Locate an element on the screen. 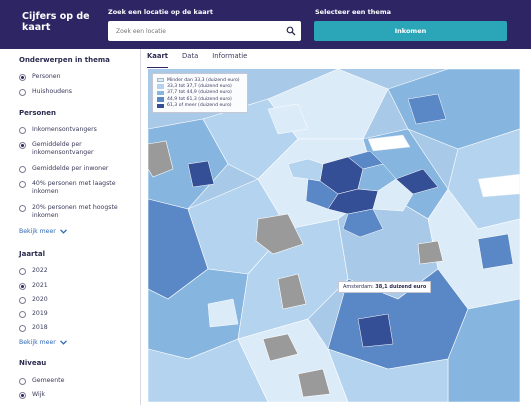 Image resolution: width=531 pixels, height=405 pixels. option-2021: 2021 is located at coordinates (33, 286).